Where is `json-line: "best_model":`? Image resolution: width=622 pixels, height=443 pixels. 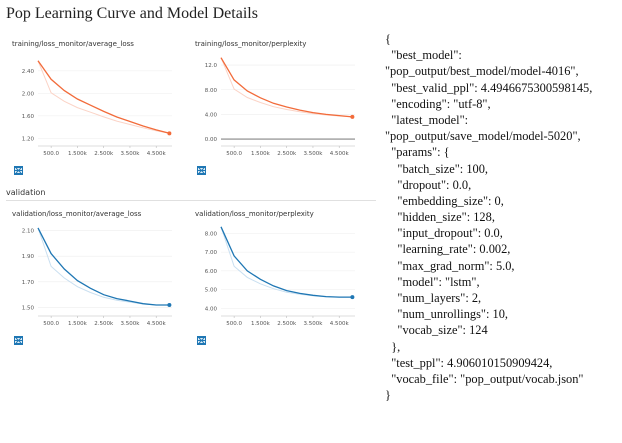 json-line: "best_model": is located at coordinates (423, 55).